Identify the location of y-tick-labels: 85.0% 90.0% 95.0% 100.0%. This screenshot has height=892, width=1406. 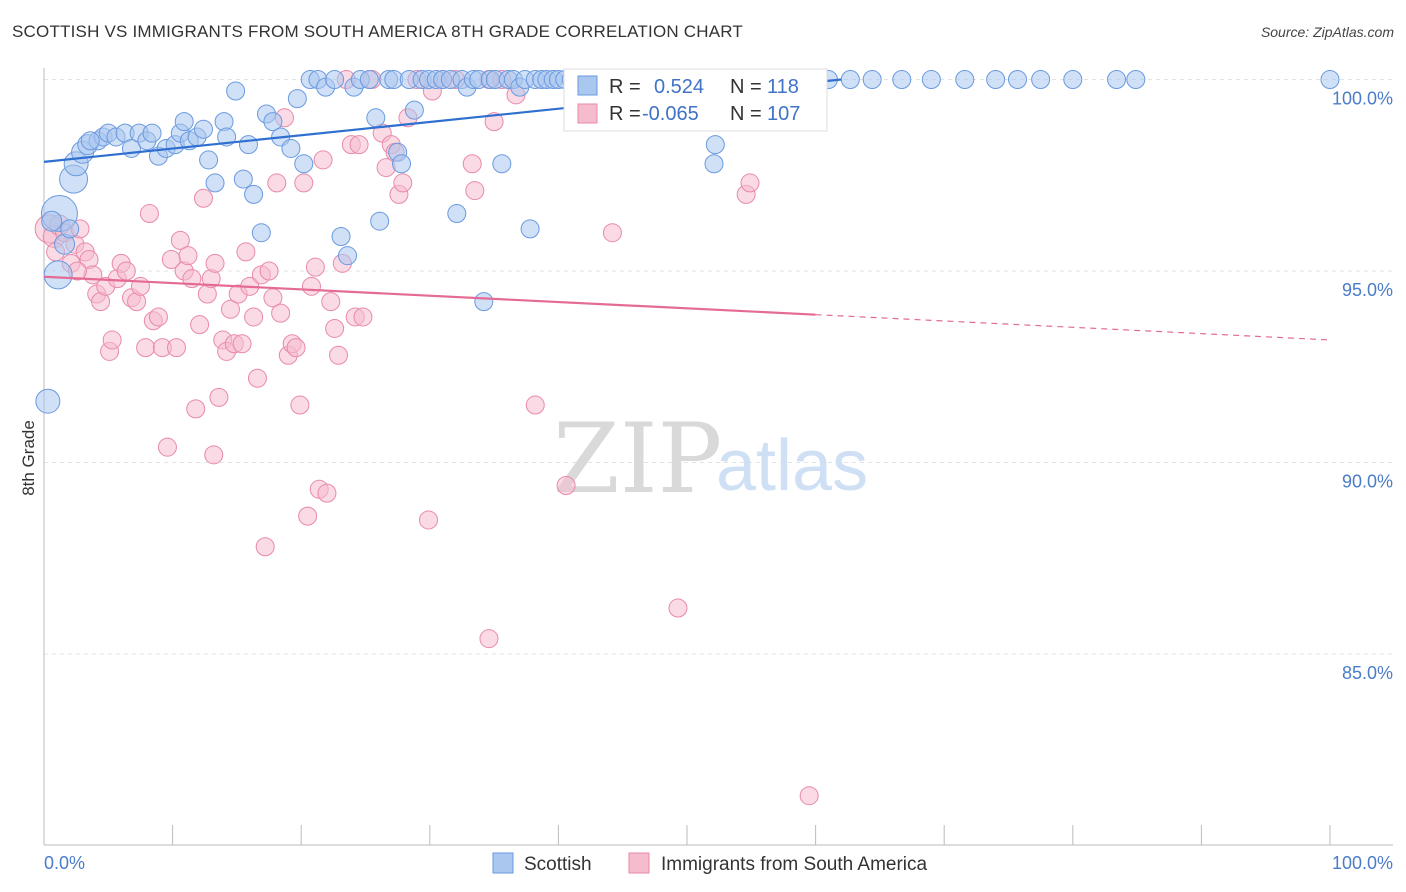
(1362, 386).